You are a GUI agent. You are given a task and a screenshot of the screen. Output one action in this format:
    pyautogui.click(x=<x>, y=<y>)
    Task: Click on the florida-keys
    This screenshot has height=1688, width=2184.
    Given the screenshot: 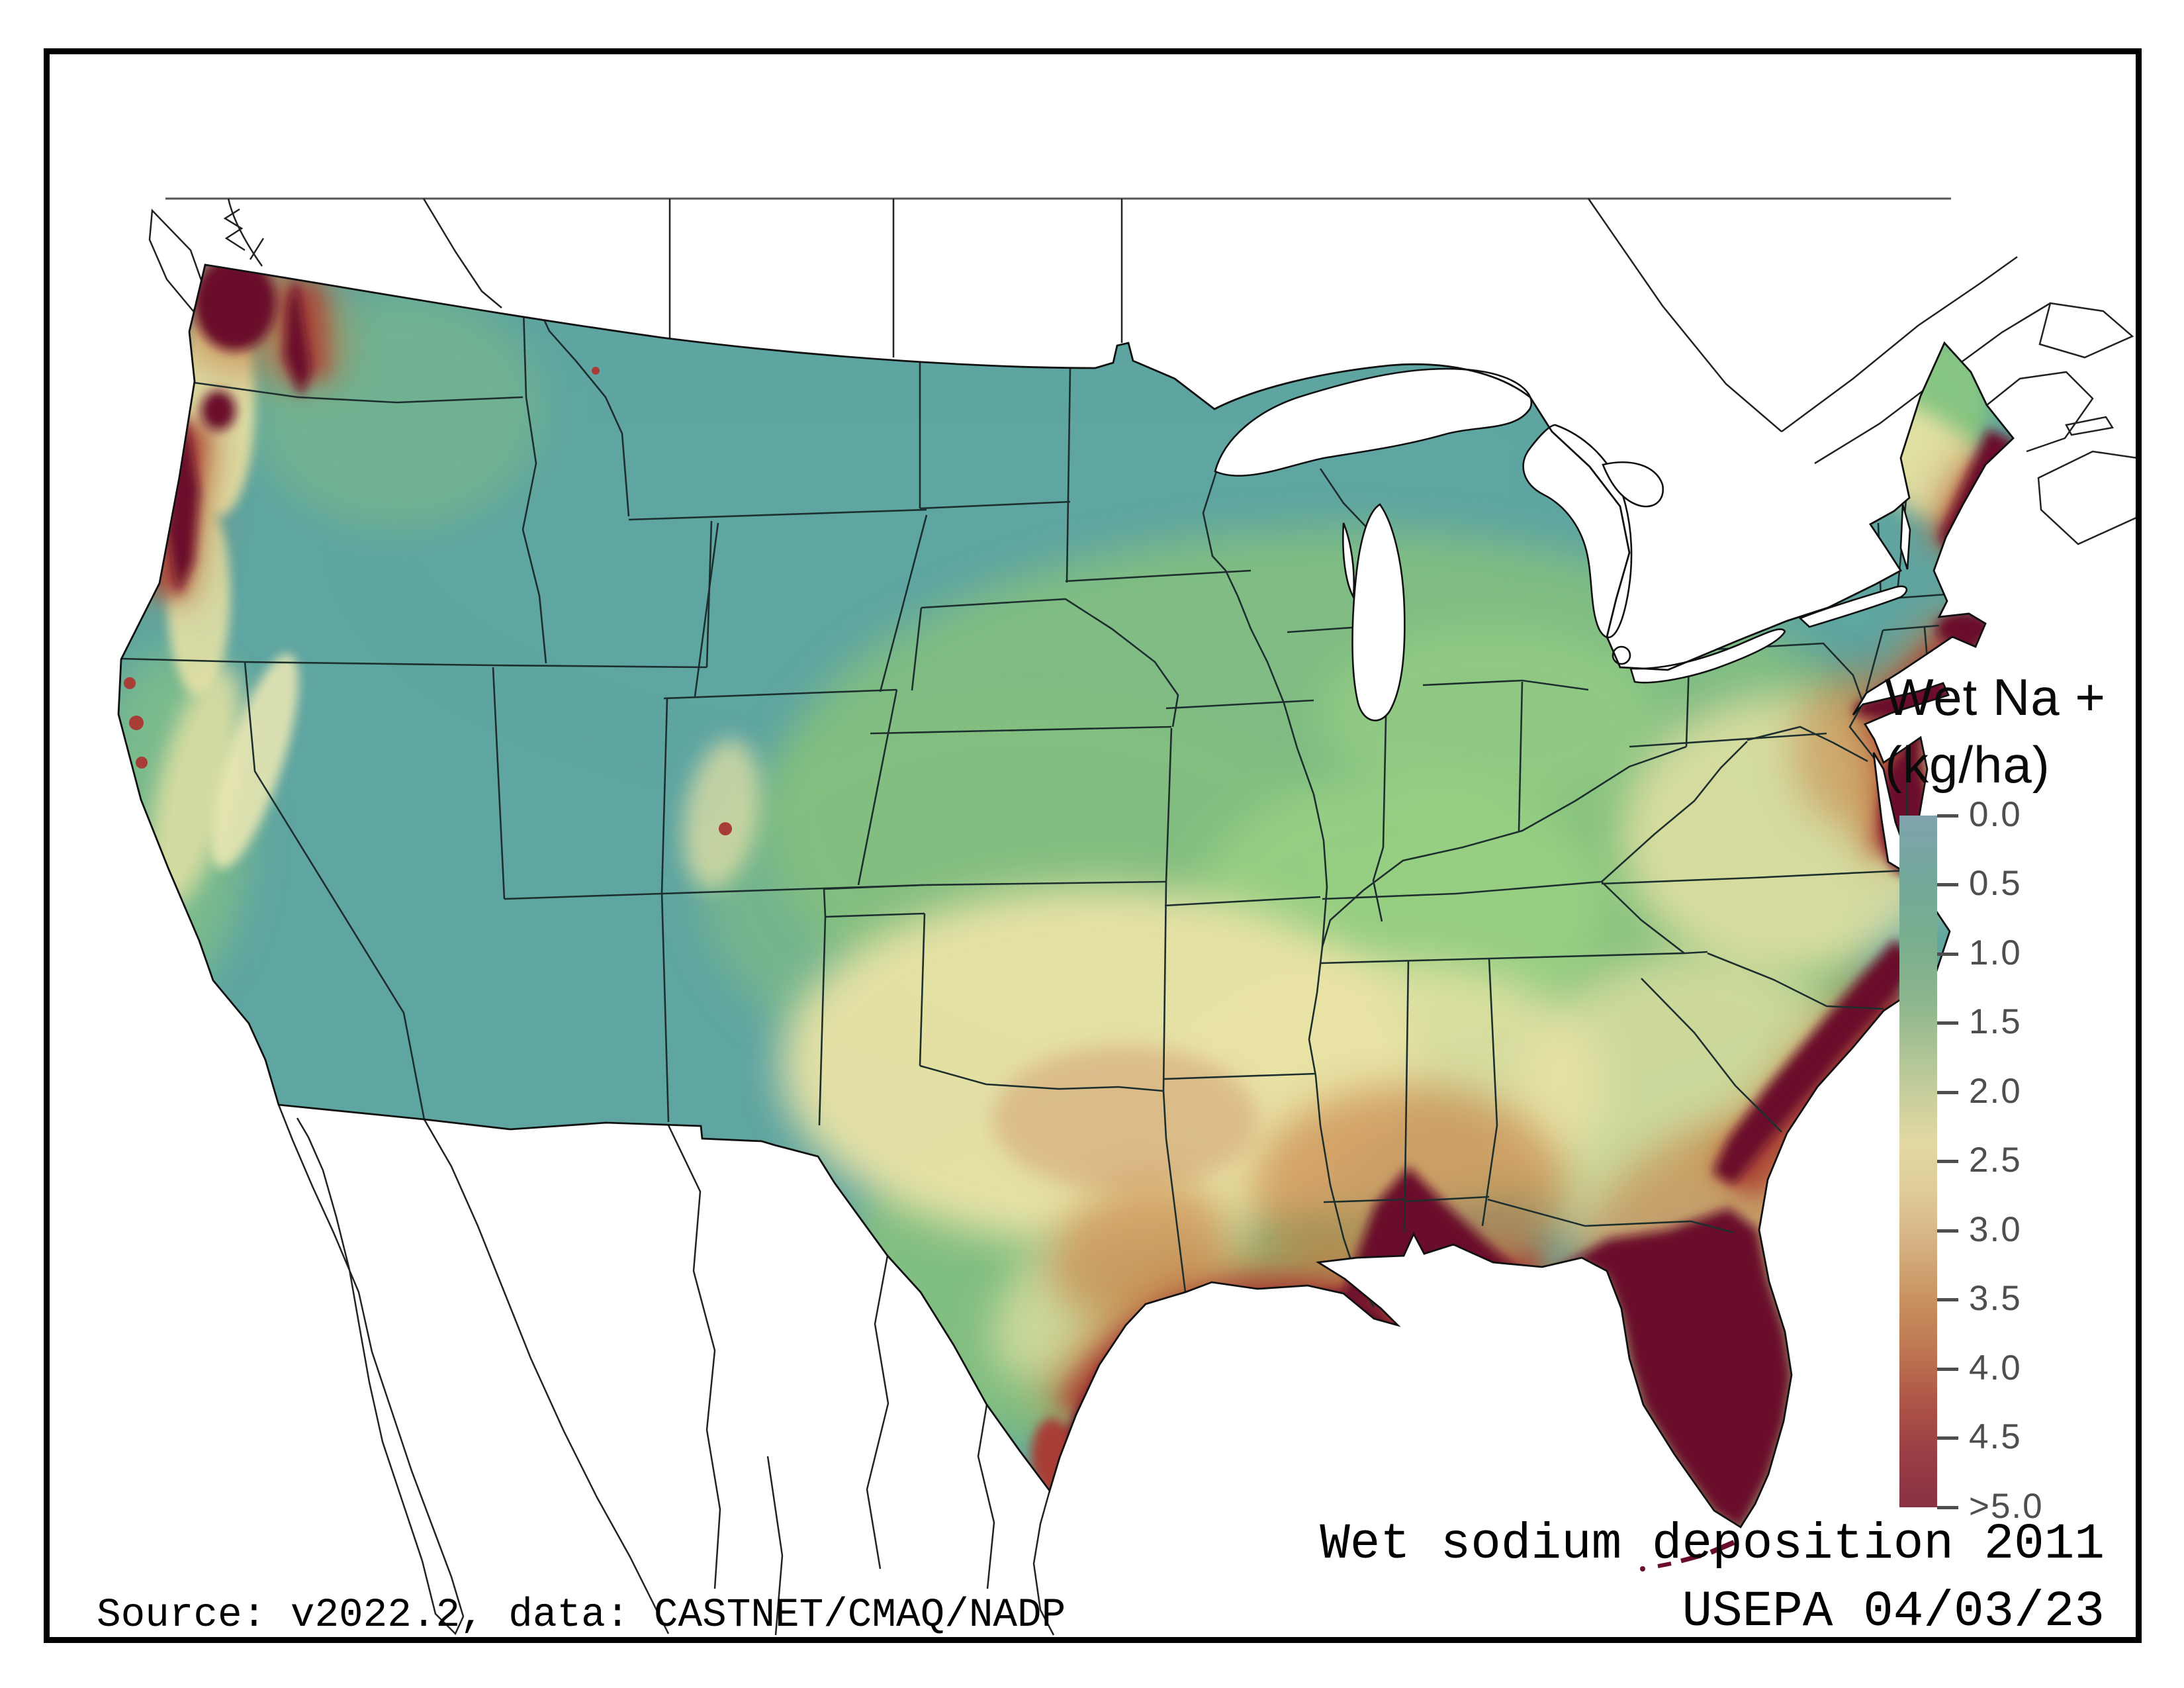 What is the action you would take?
    pyautogui.click(x=1687, y=1555)
    